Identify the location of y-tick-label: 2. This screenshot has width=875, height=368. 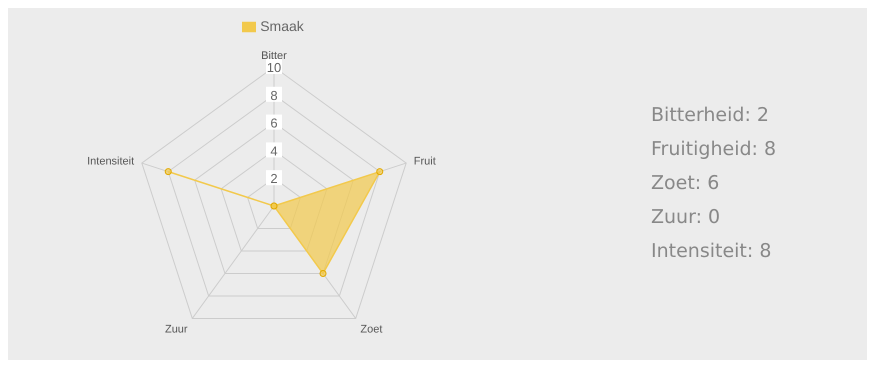
(274, 178).